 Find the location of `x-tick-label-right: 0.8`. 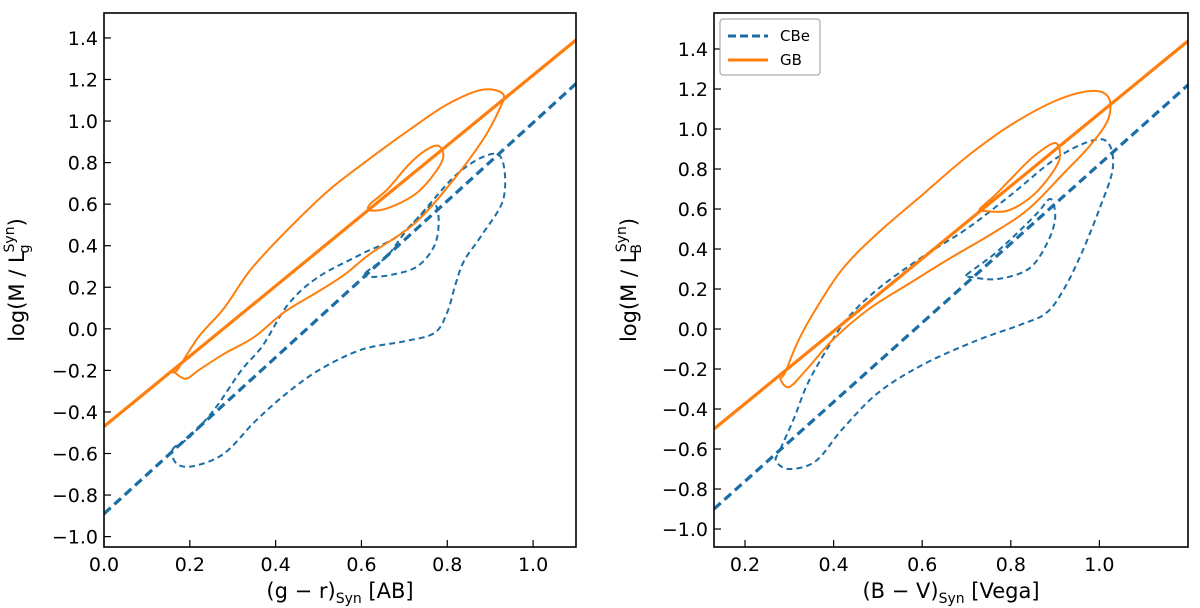

x-tick-label-right: 0.8 is located at coordinates (1011, 565).